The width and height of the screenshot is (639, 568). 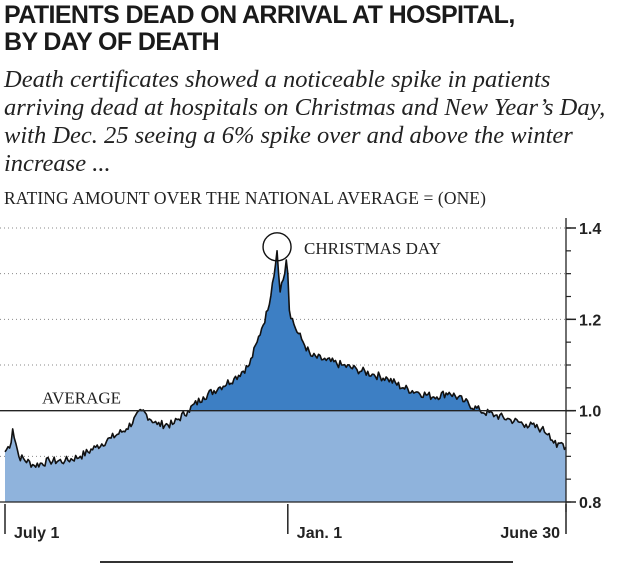 What do you see at coordinates (36, 533) in the screenshot?
I see `x-tick-label: July 1` at bounding box center [36, 533].